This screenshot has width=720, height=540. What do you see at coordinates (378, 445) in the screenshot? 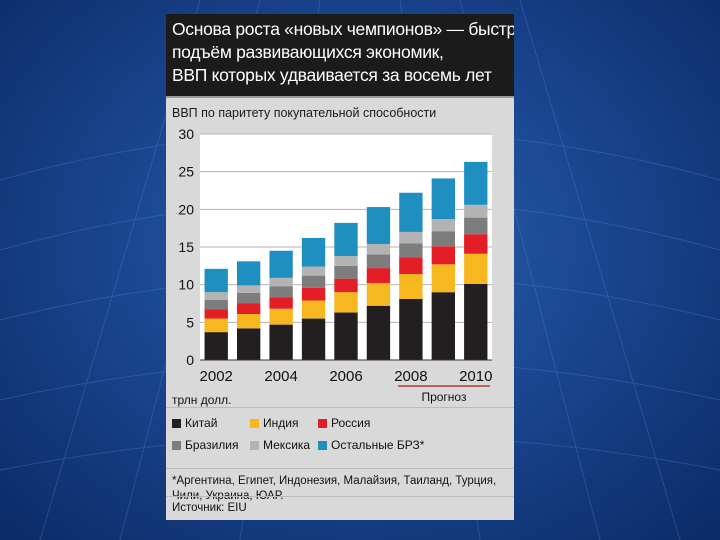
I see `legend-label: Остальные БРЗ*` at bounding box center [378, 445].